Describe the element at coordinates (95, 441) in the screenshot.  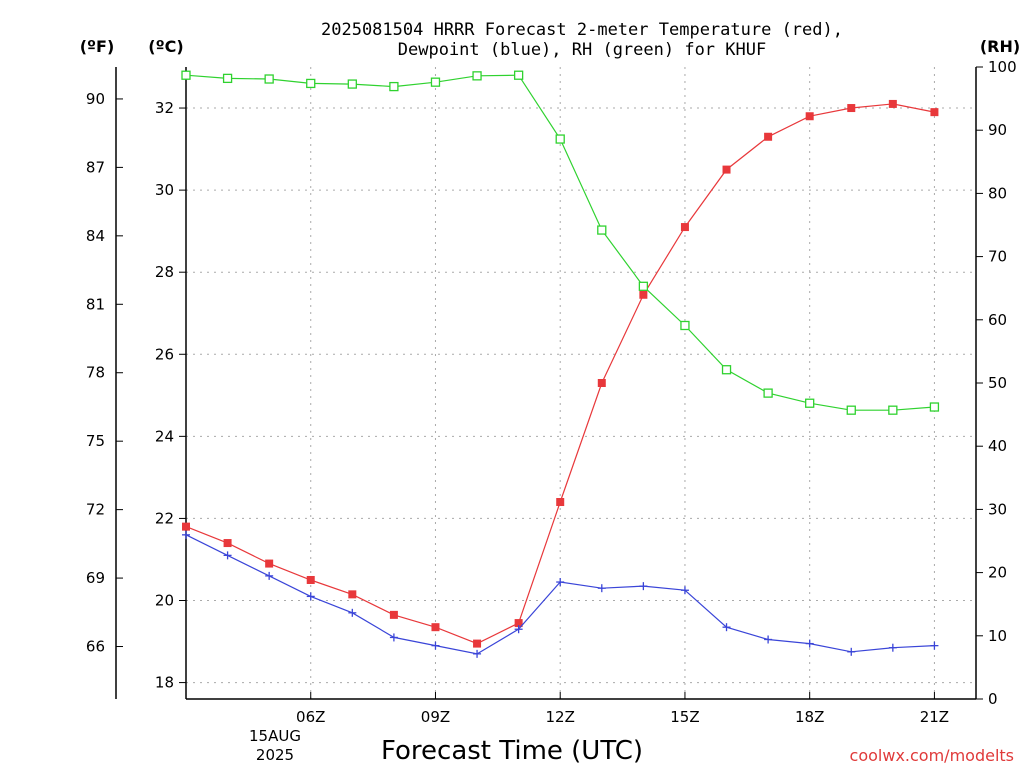
I see `fahrenheit-tick-label: 75` at that location.